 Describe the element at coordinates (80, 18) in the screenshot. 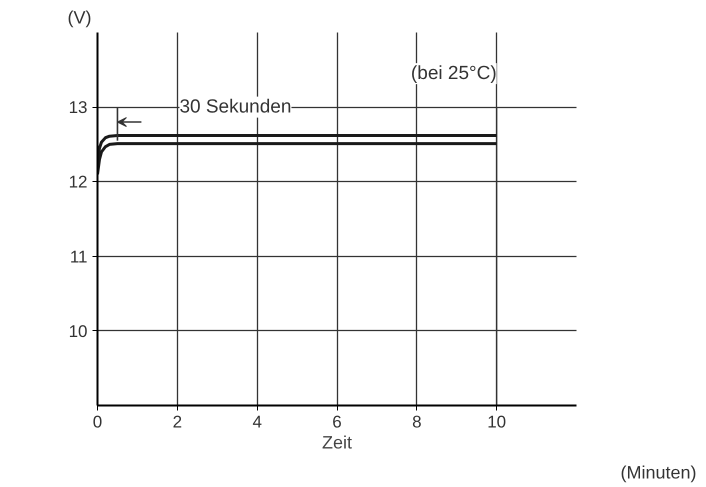

I see `y-axis-title: (V)` at that location.